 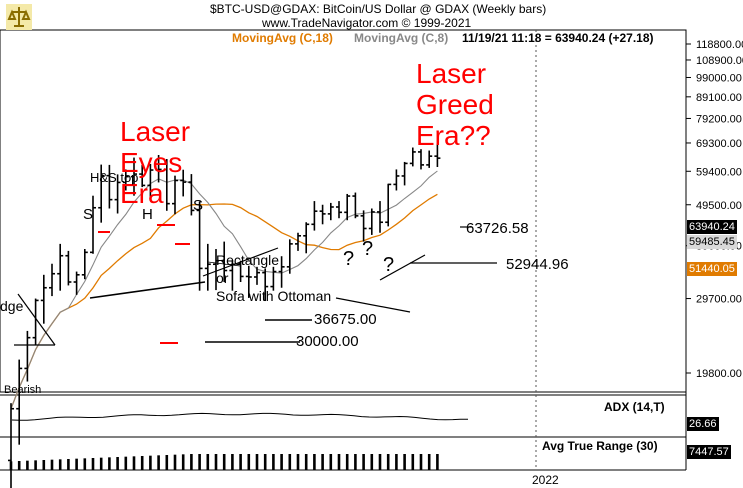 I want to click on atr-pane, so click(x=224, y=462).